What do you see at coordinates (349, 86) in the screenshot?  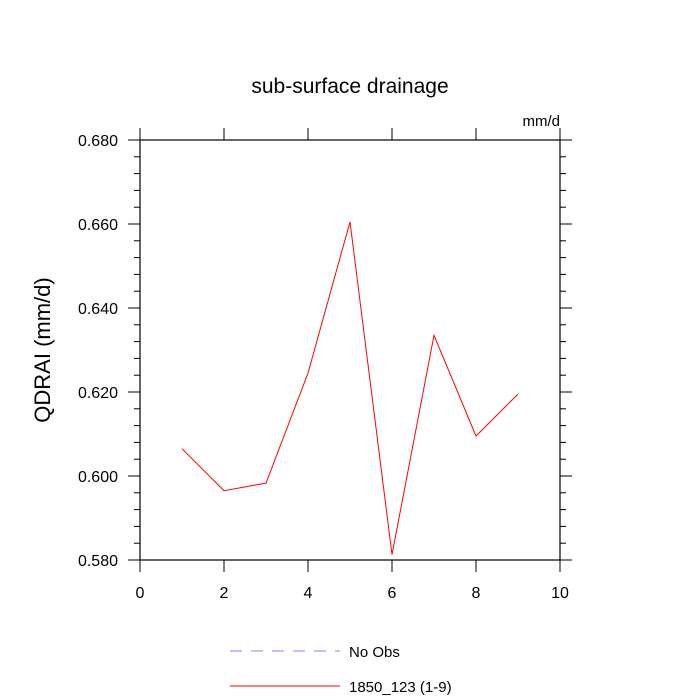 I see `chart-title: sub-surface drainage` at bounding box center [349, 86].